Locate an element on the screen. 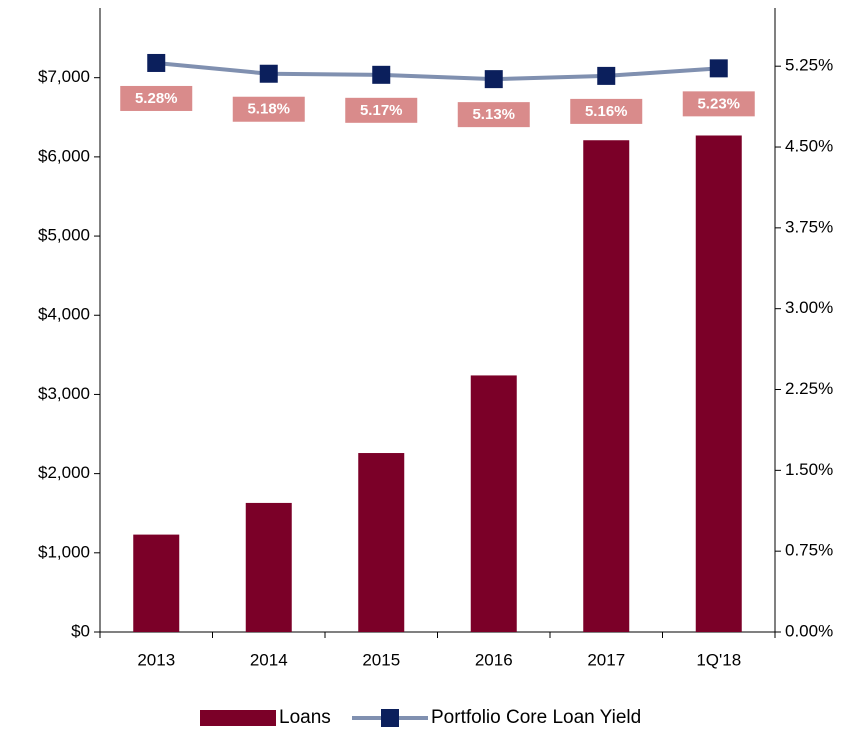  line is located at coordinates (437, 71).